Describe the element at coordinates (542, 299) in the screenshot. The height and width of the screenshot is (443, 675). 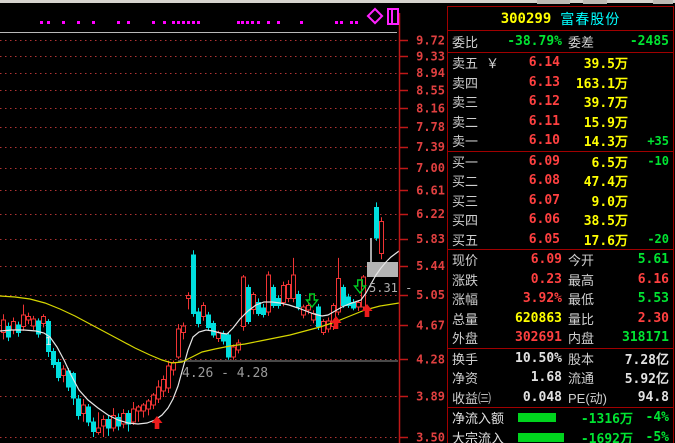
I see `info-value: 3.92%` at that location.